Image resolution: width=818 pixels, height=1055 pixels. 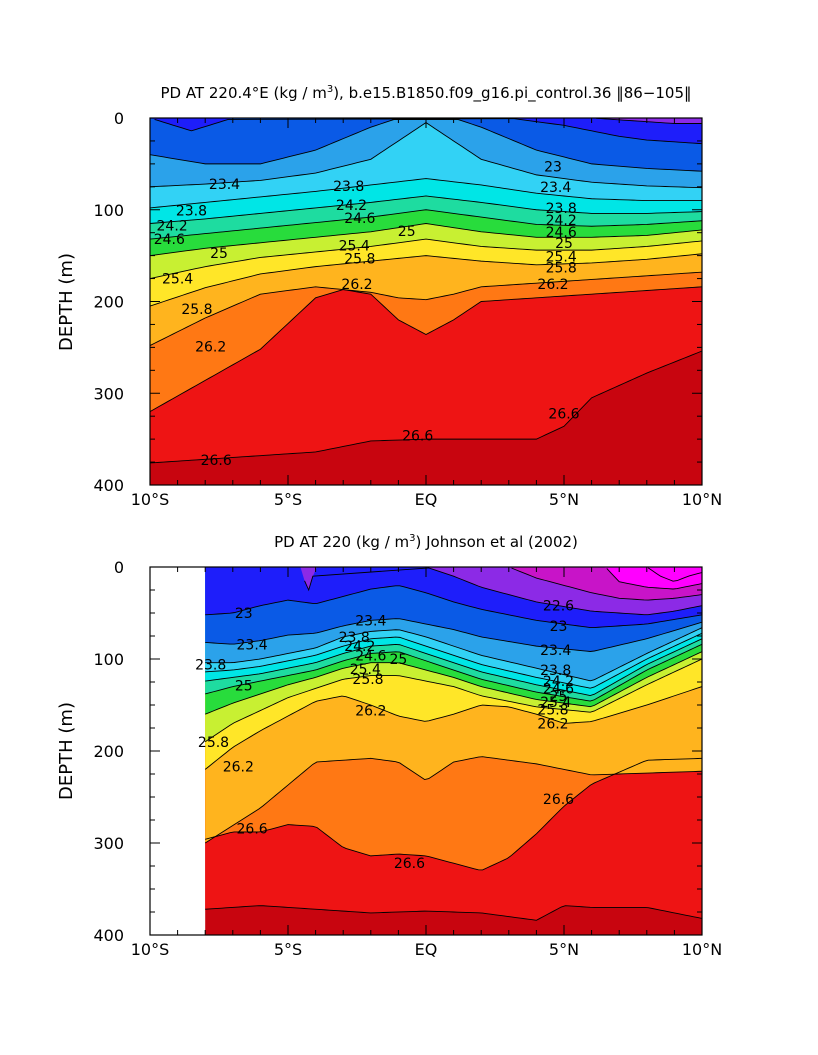 I want to click on chart-title-observed: PD AT 220 (kg / m3) Johnson et al (2002), so click(x=426, y=542).